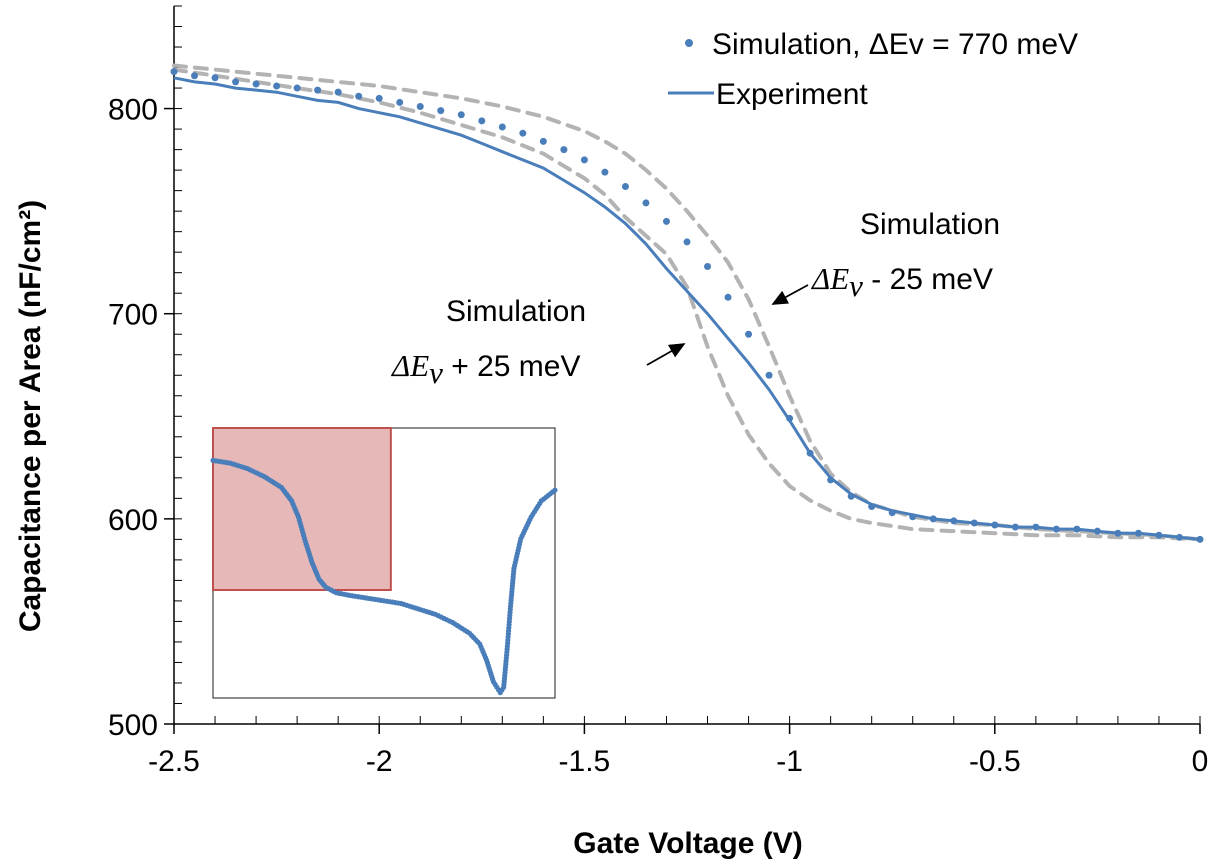  Describe the element at coordinates (790, 294) in the screenshot. I see `annotation-minus-arrow` at that location.